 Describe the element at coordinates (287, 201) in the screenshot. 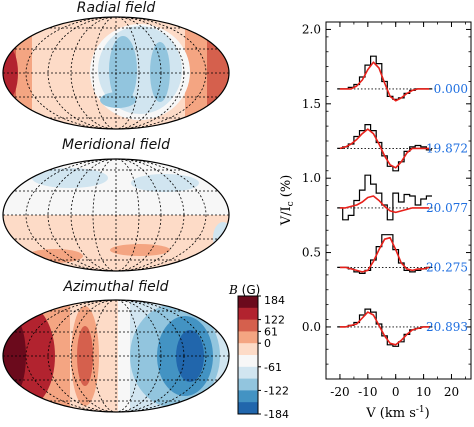

I see `y-axis-label: V/Ic (%)` at that location.